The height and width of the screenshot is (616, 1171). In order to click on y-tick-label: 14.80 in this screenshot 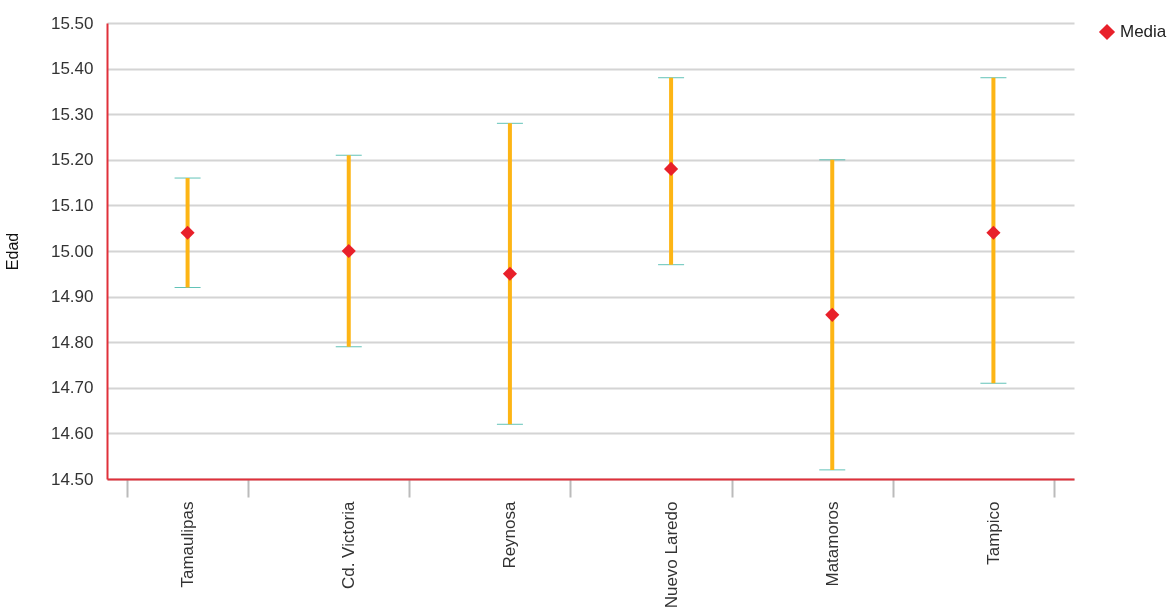, I will do `click(72, 342)`.